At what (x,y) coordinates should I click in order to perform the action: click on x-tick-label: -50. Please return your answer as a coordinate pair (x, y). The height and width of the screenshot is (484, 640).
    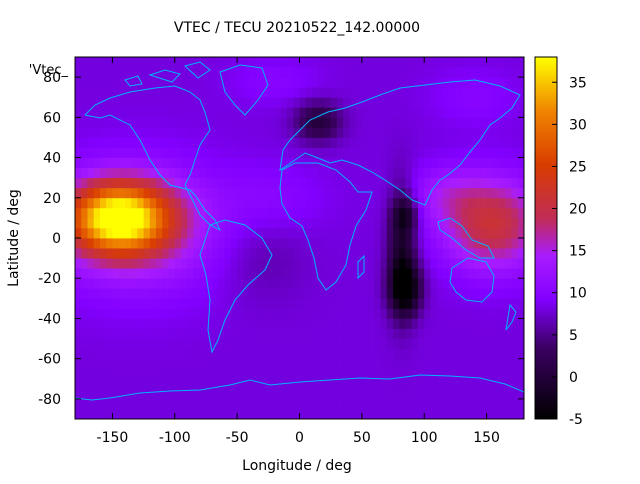
    Looking at the image, I should click on (237, 438).